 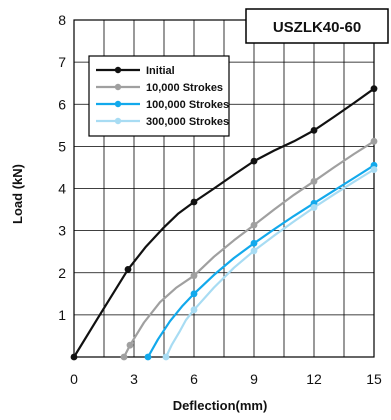 I want to click on y-tick-label: 8, so click(x=62, y=20).